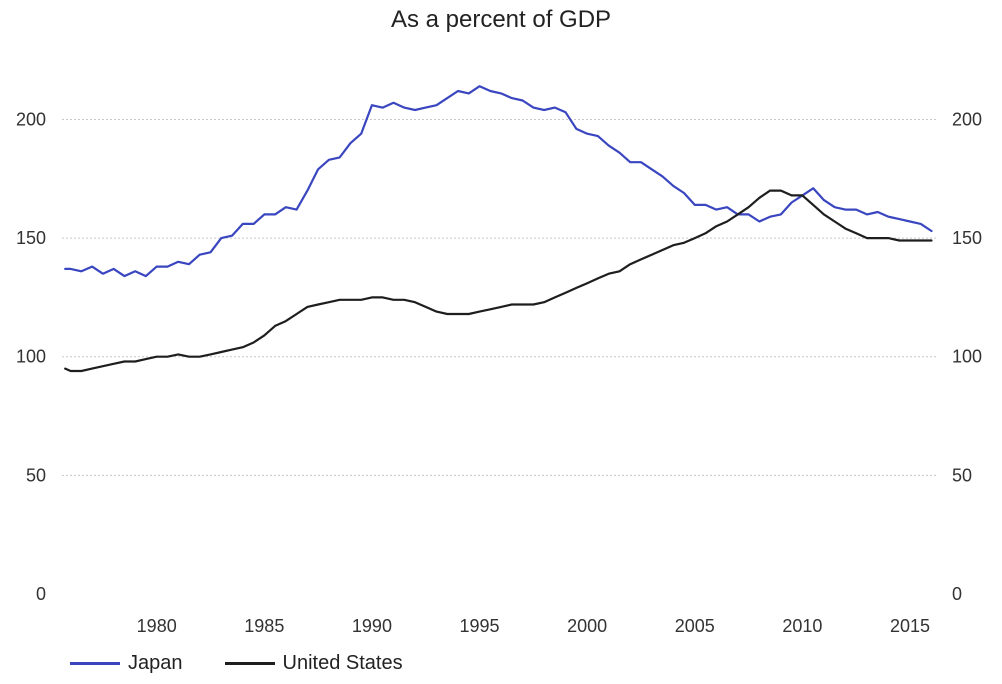  I want to click on y-tick-left-200: 200, so click(31, 119).